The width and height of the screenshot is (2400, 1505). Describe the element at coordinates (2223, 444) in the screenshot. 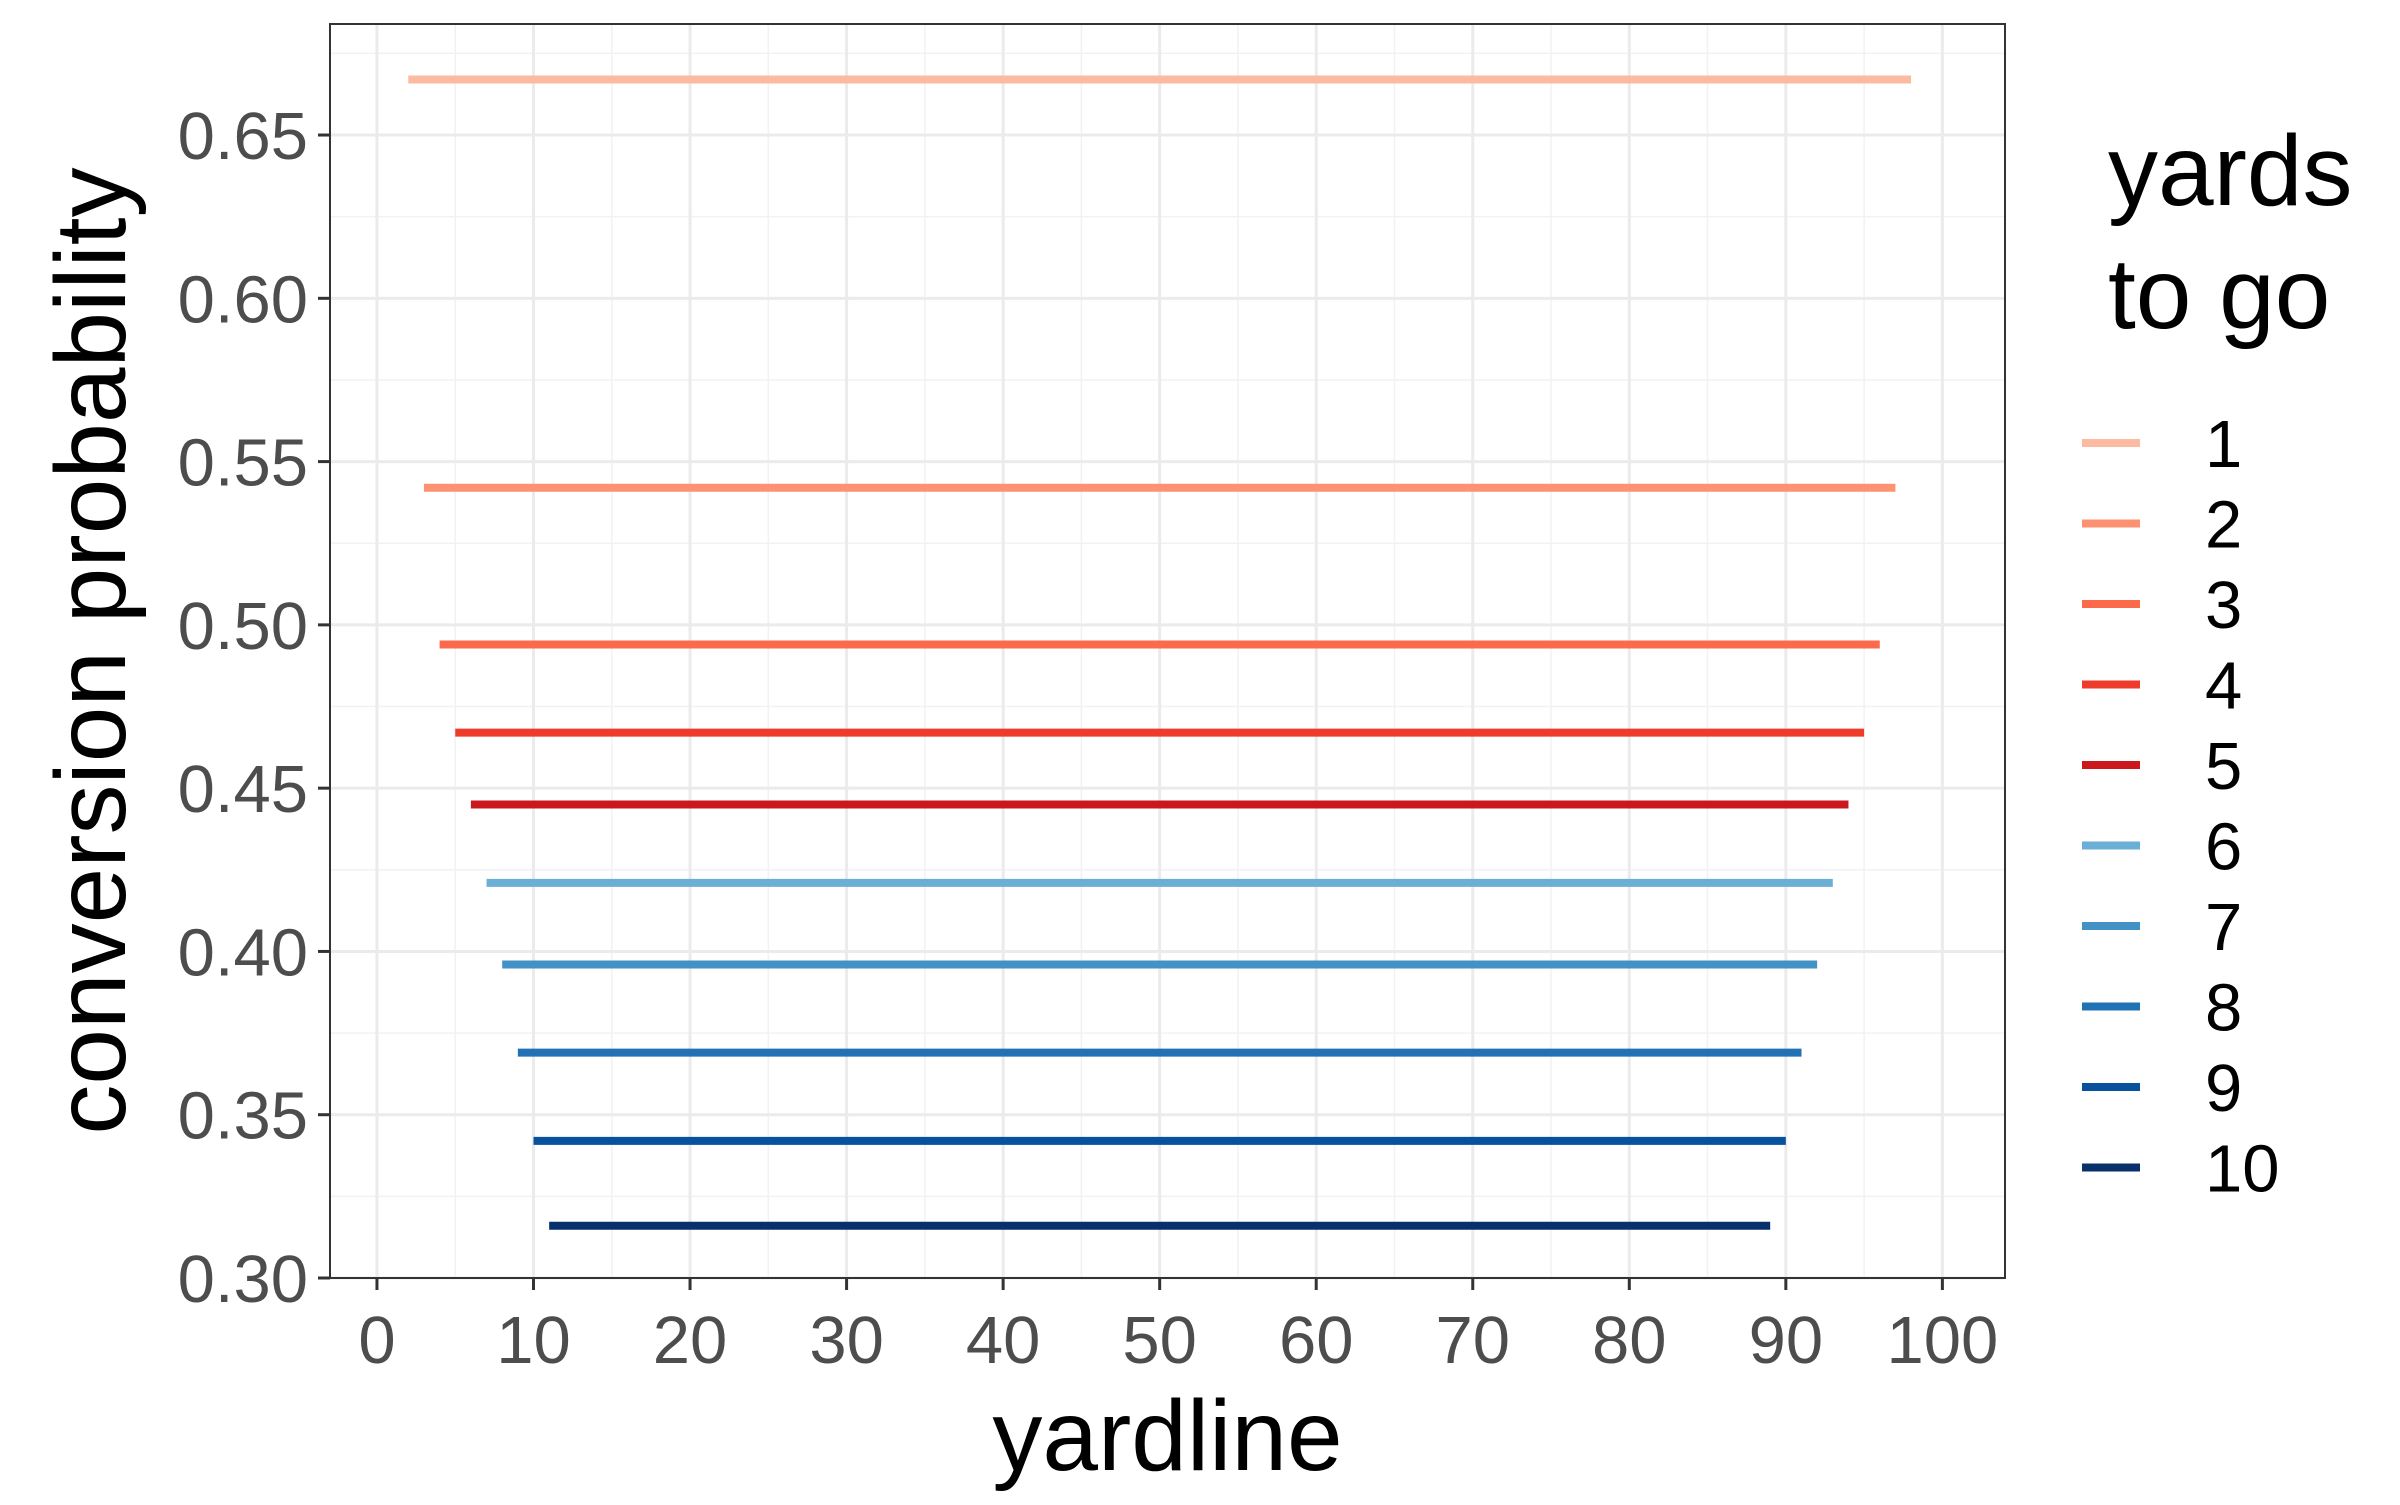

I see `legend-label-1: 1` at that location.